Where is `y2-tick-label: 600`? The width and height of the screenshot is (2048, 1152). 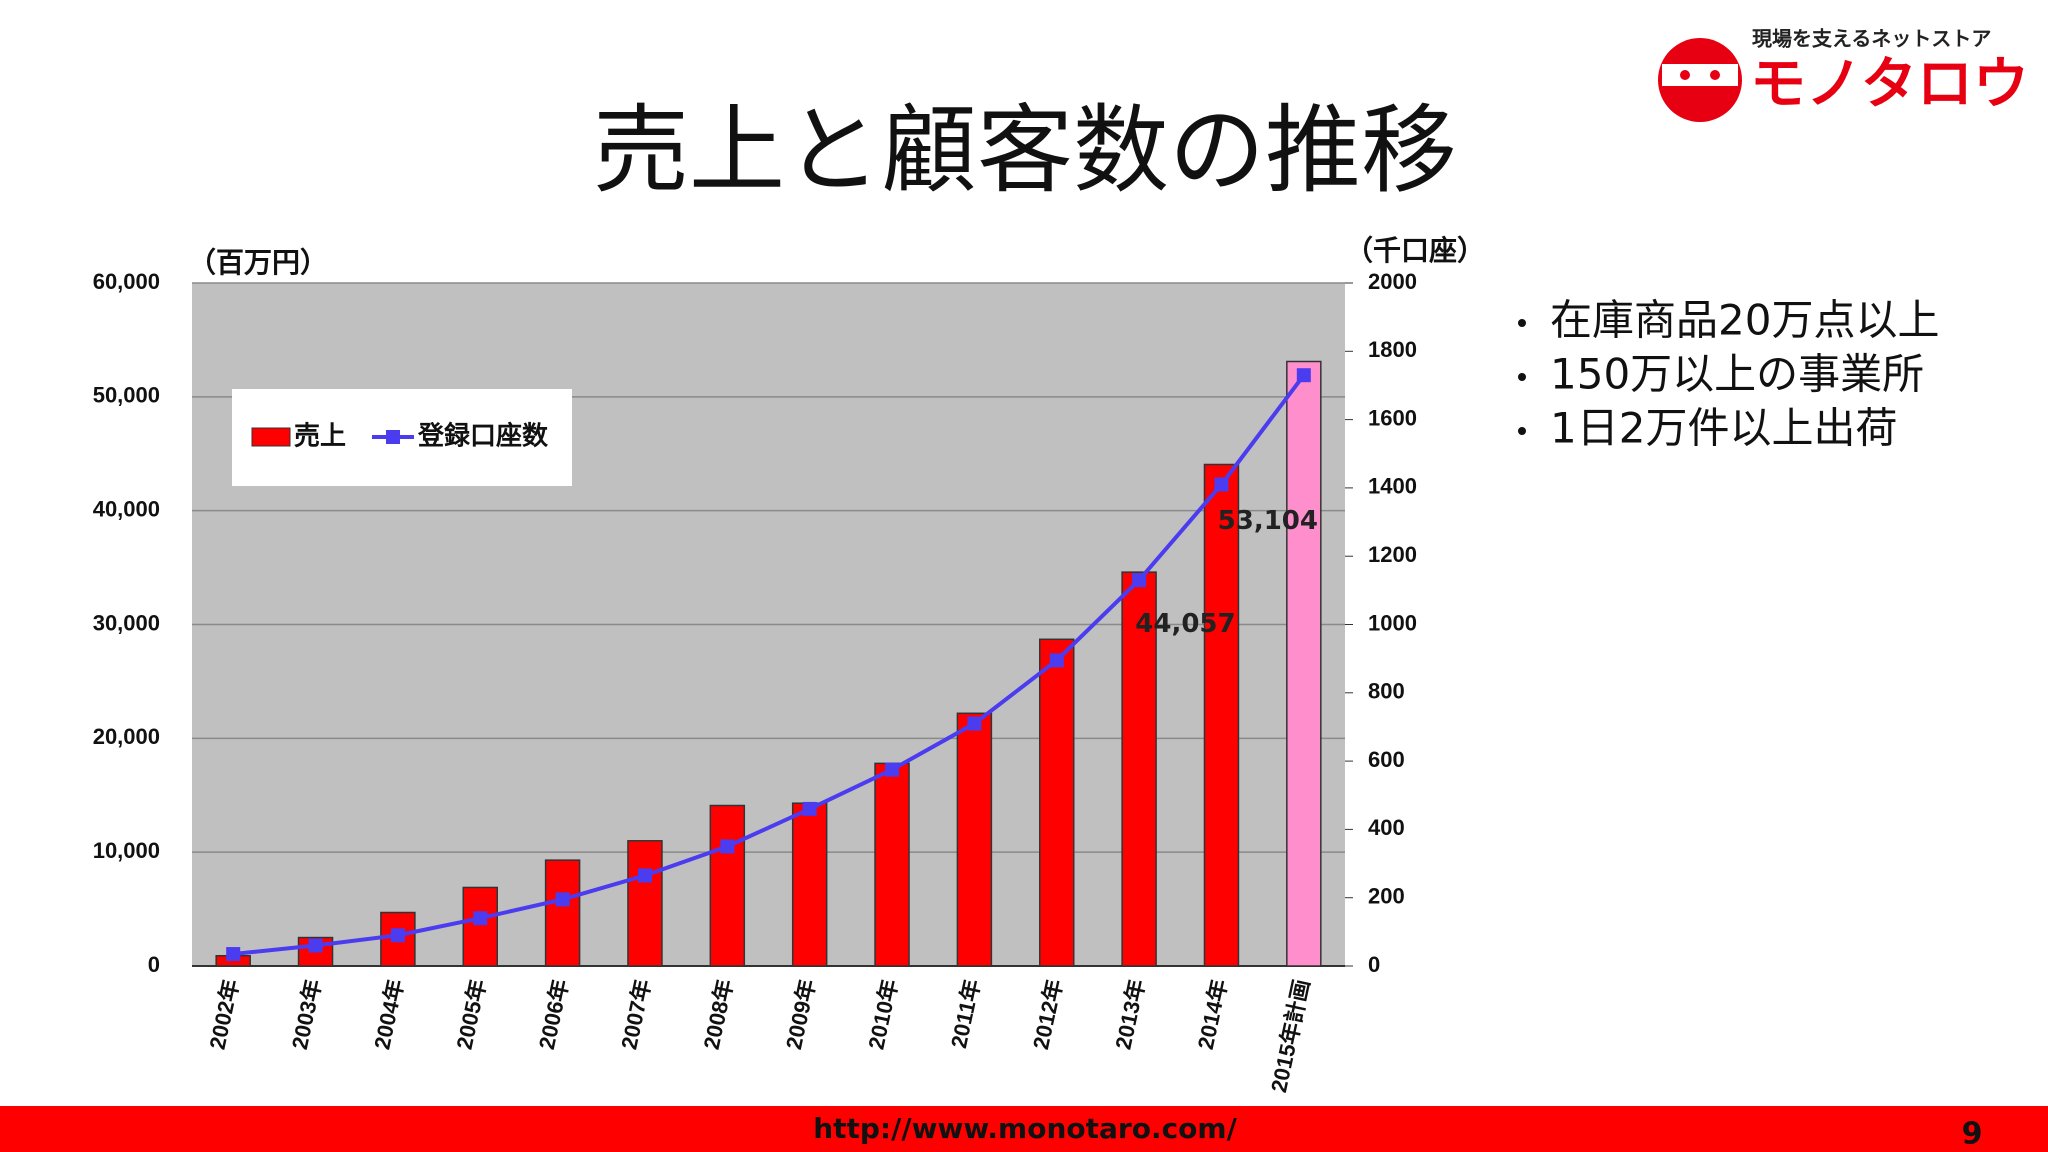 y2-tick-label: 600 is located at coordinates (1386, 759).